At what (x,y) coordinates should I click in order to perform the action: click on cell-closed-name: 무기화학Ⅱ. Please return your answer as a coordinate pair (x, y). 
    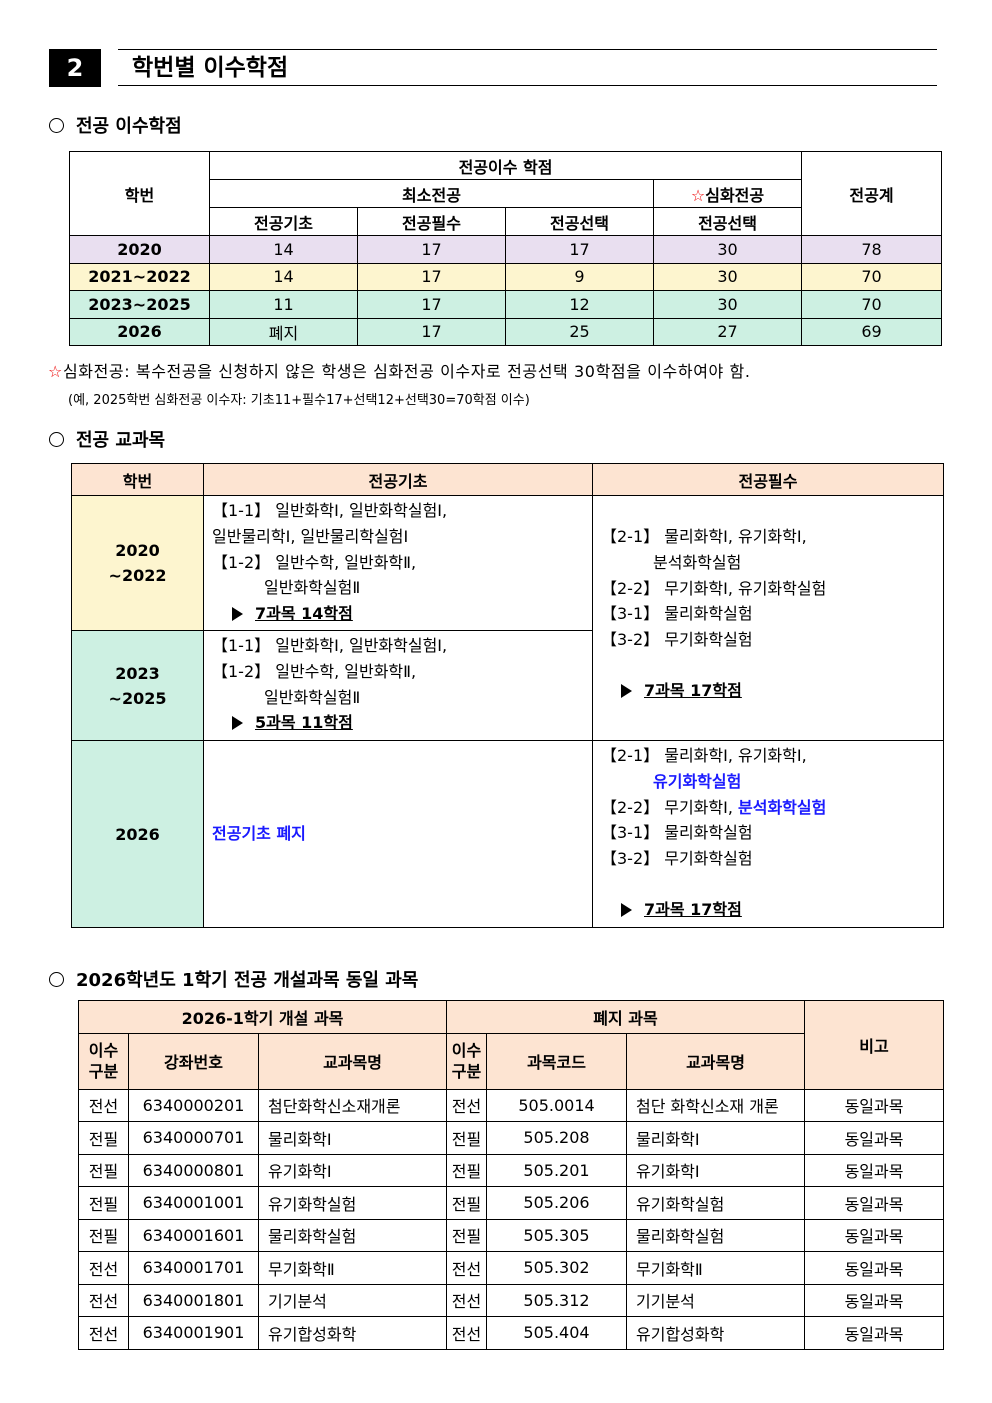
    Looking at the image, I should click on (716, 1268).